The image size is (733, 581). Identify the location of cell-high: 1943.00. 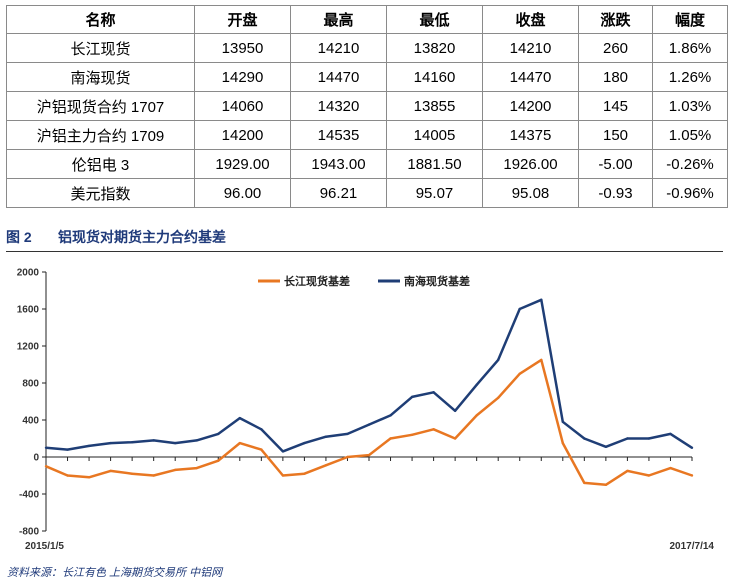
(338, 164).